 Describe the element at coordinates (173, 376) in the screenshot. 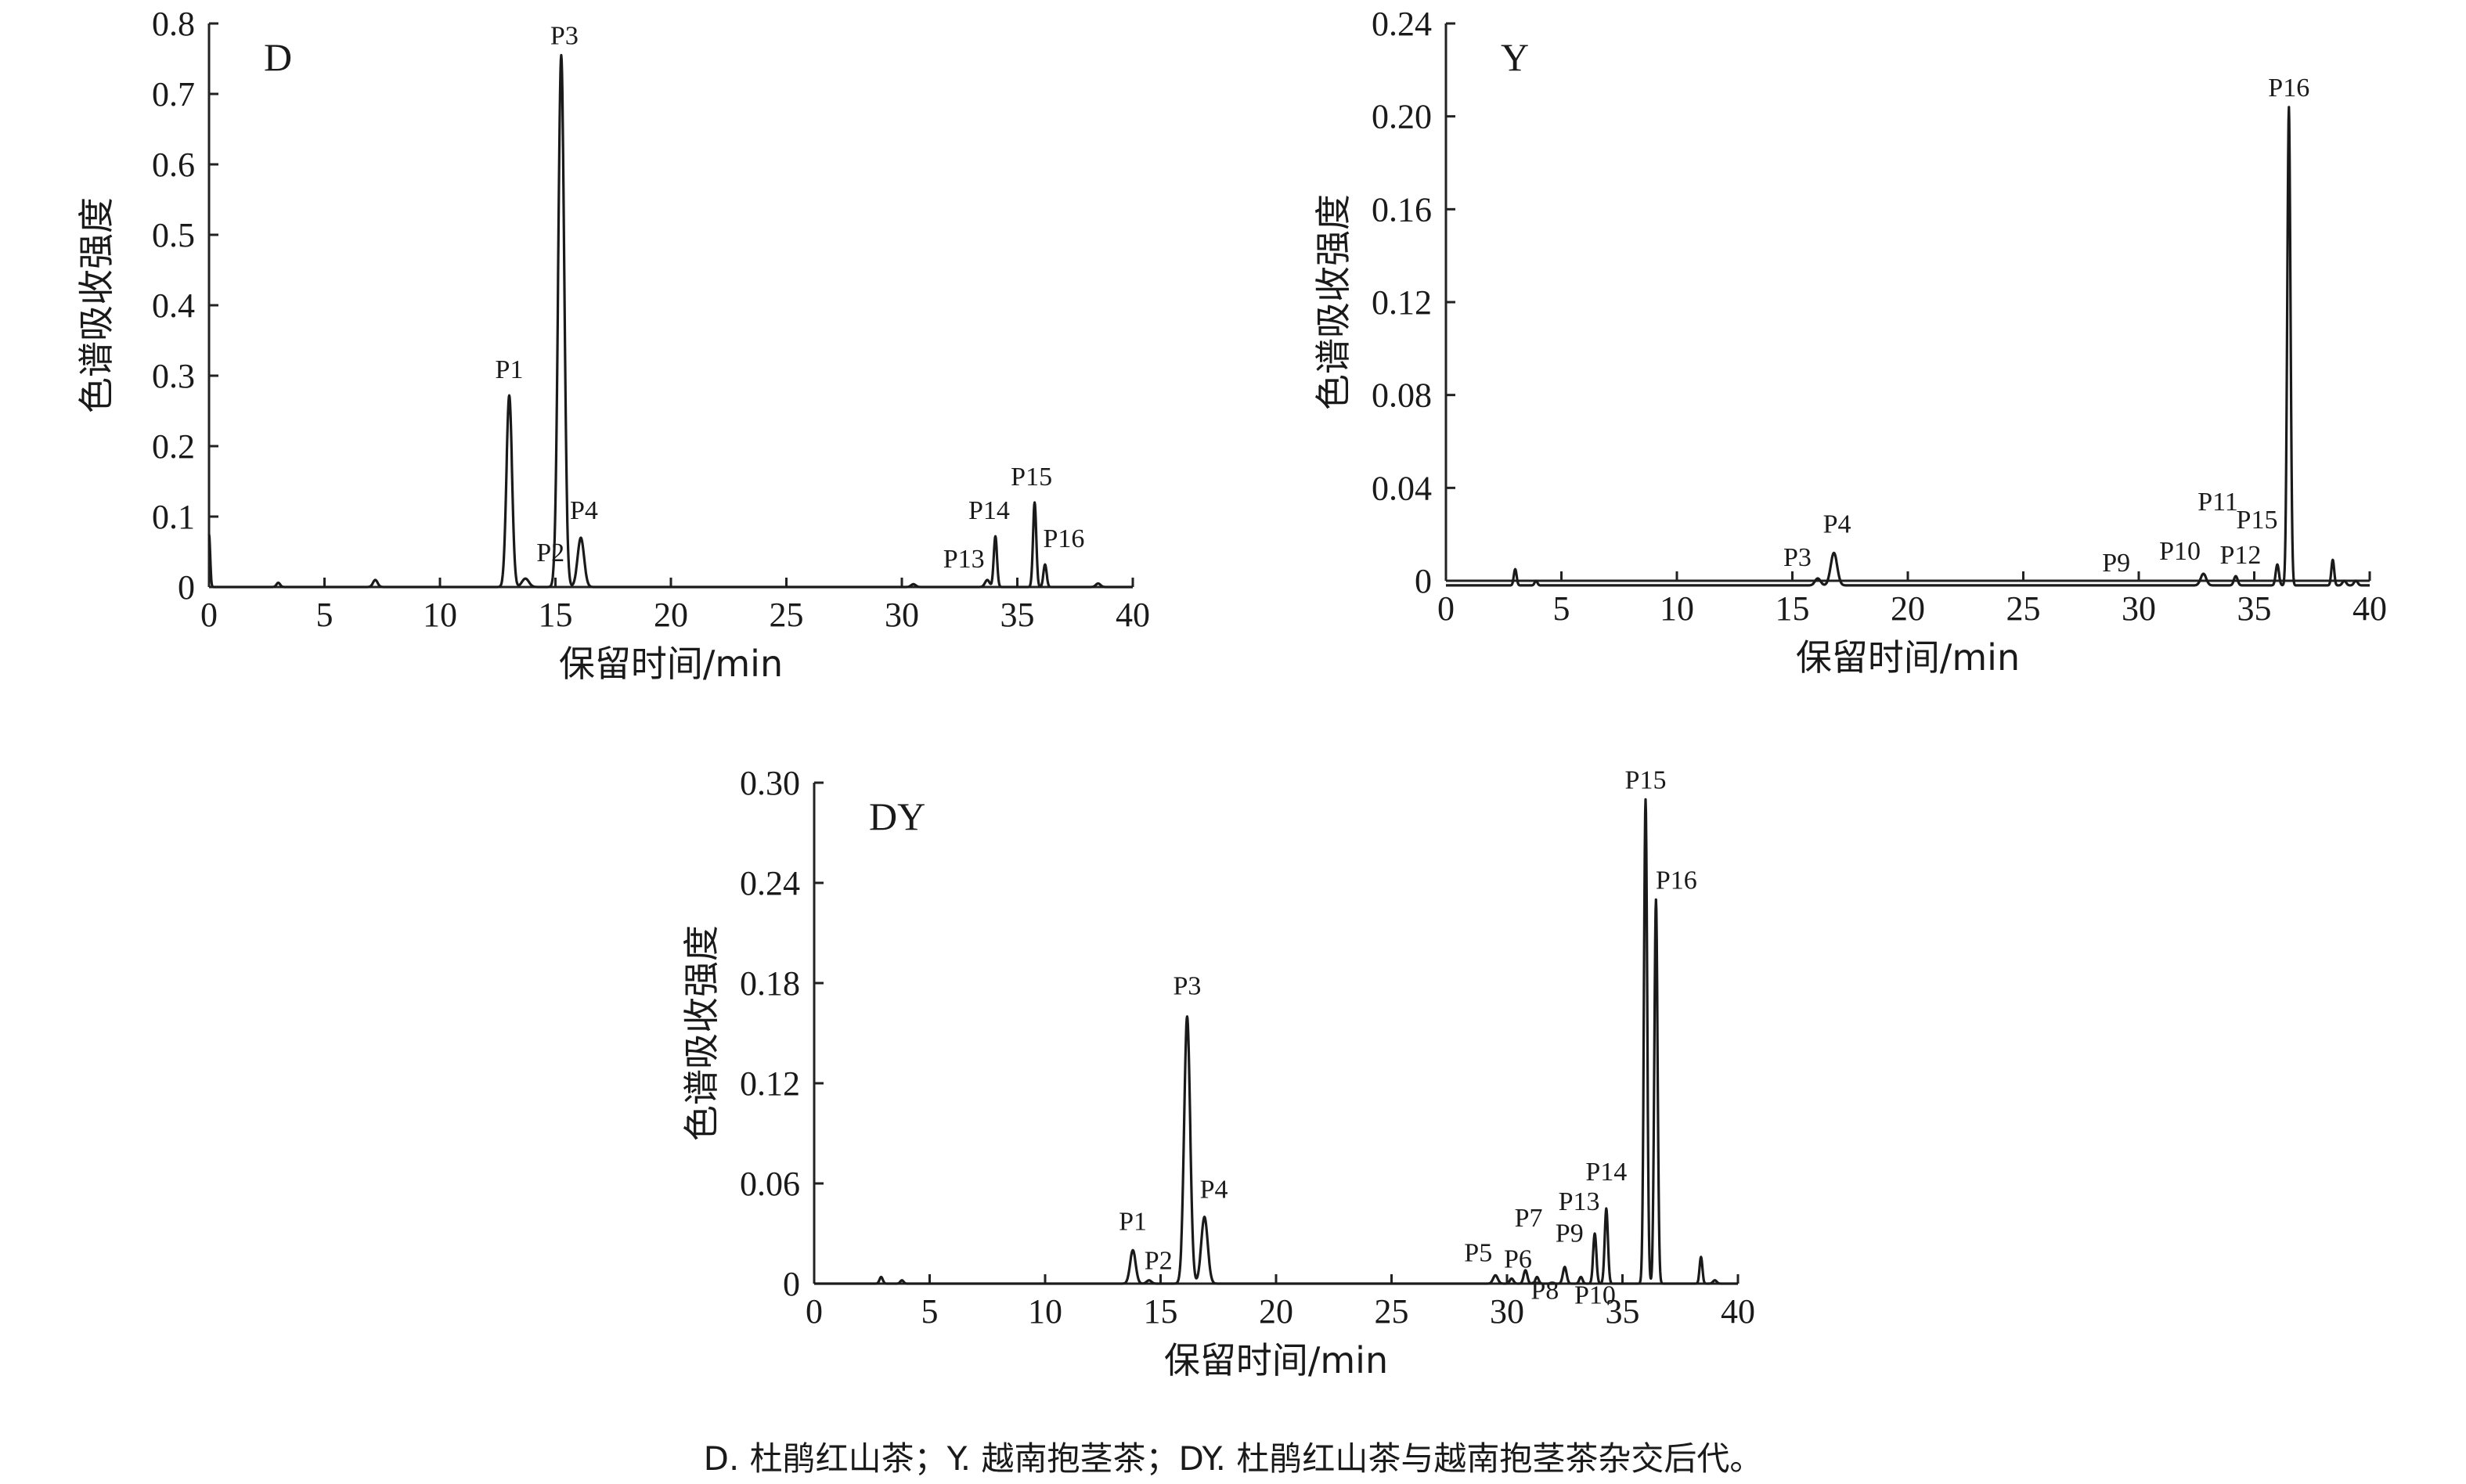

I see `y-tick-label: 0.3` at that location.